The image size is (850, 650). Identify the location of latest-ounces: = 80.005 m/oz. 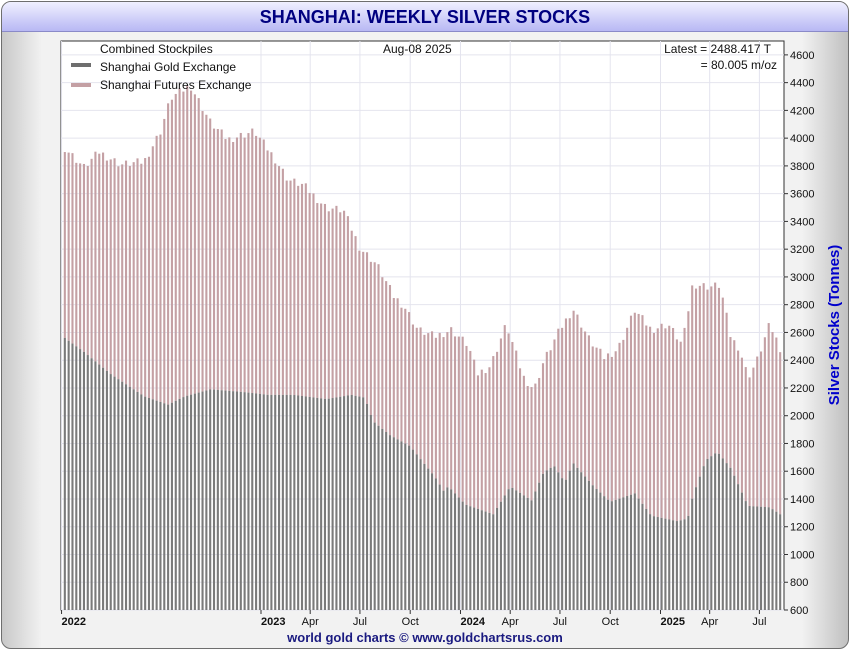
(739, 65).